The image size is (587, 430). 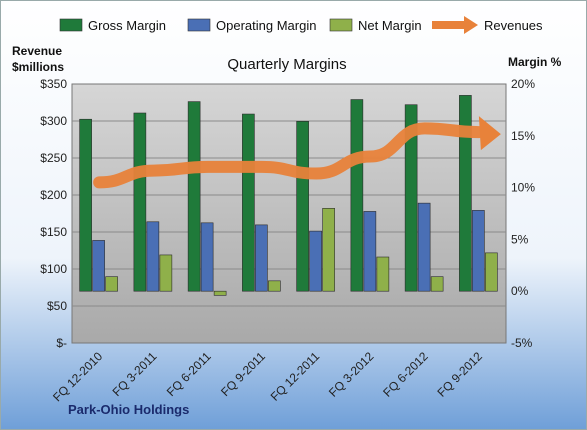 I want to click on legend-item-operating-margin: Operating Margin, so click(x=251, y=25).